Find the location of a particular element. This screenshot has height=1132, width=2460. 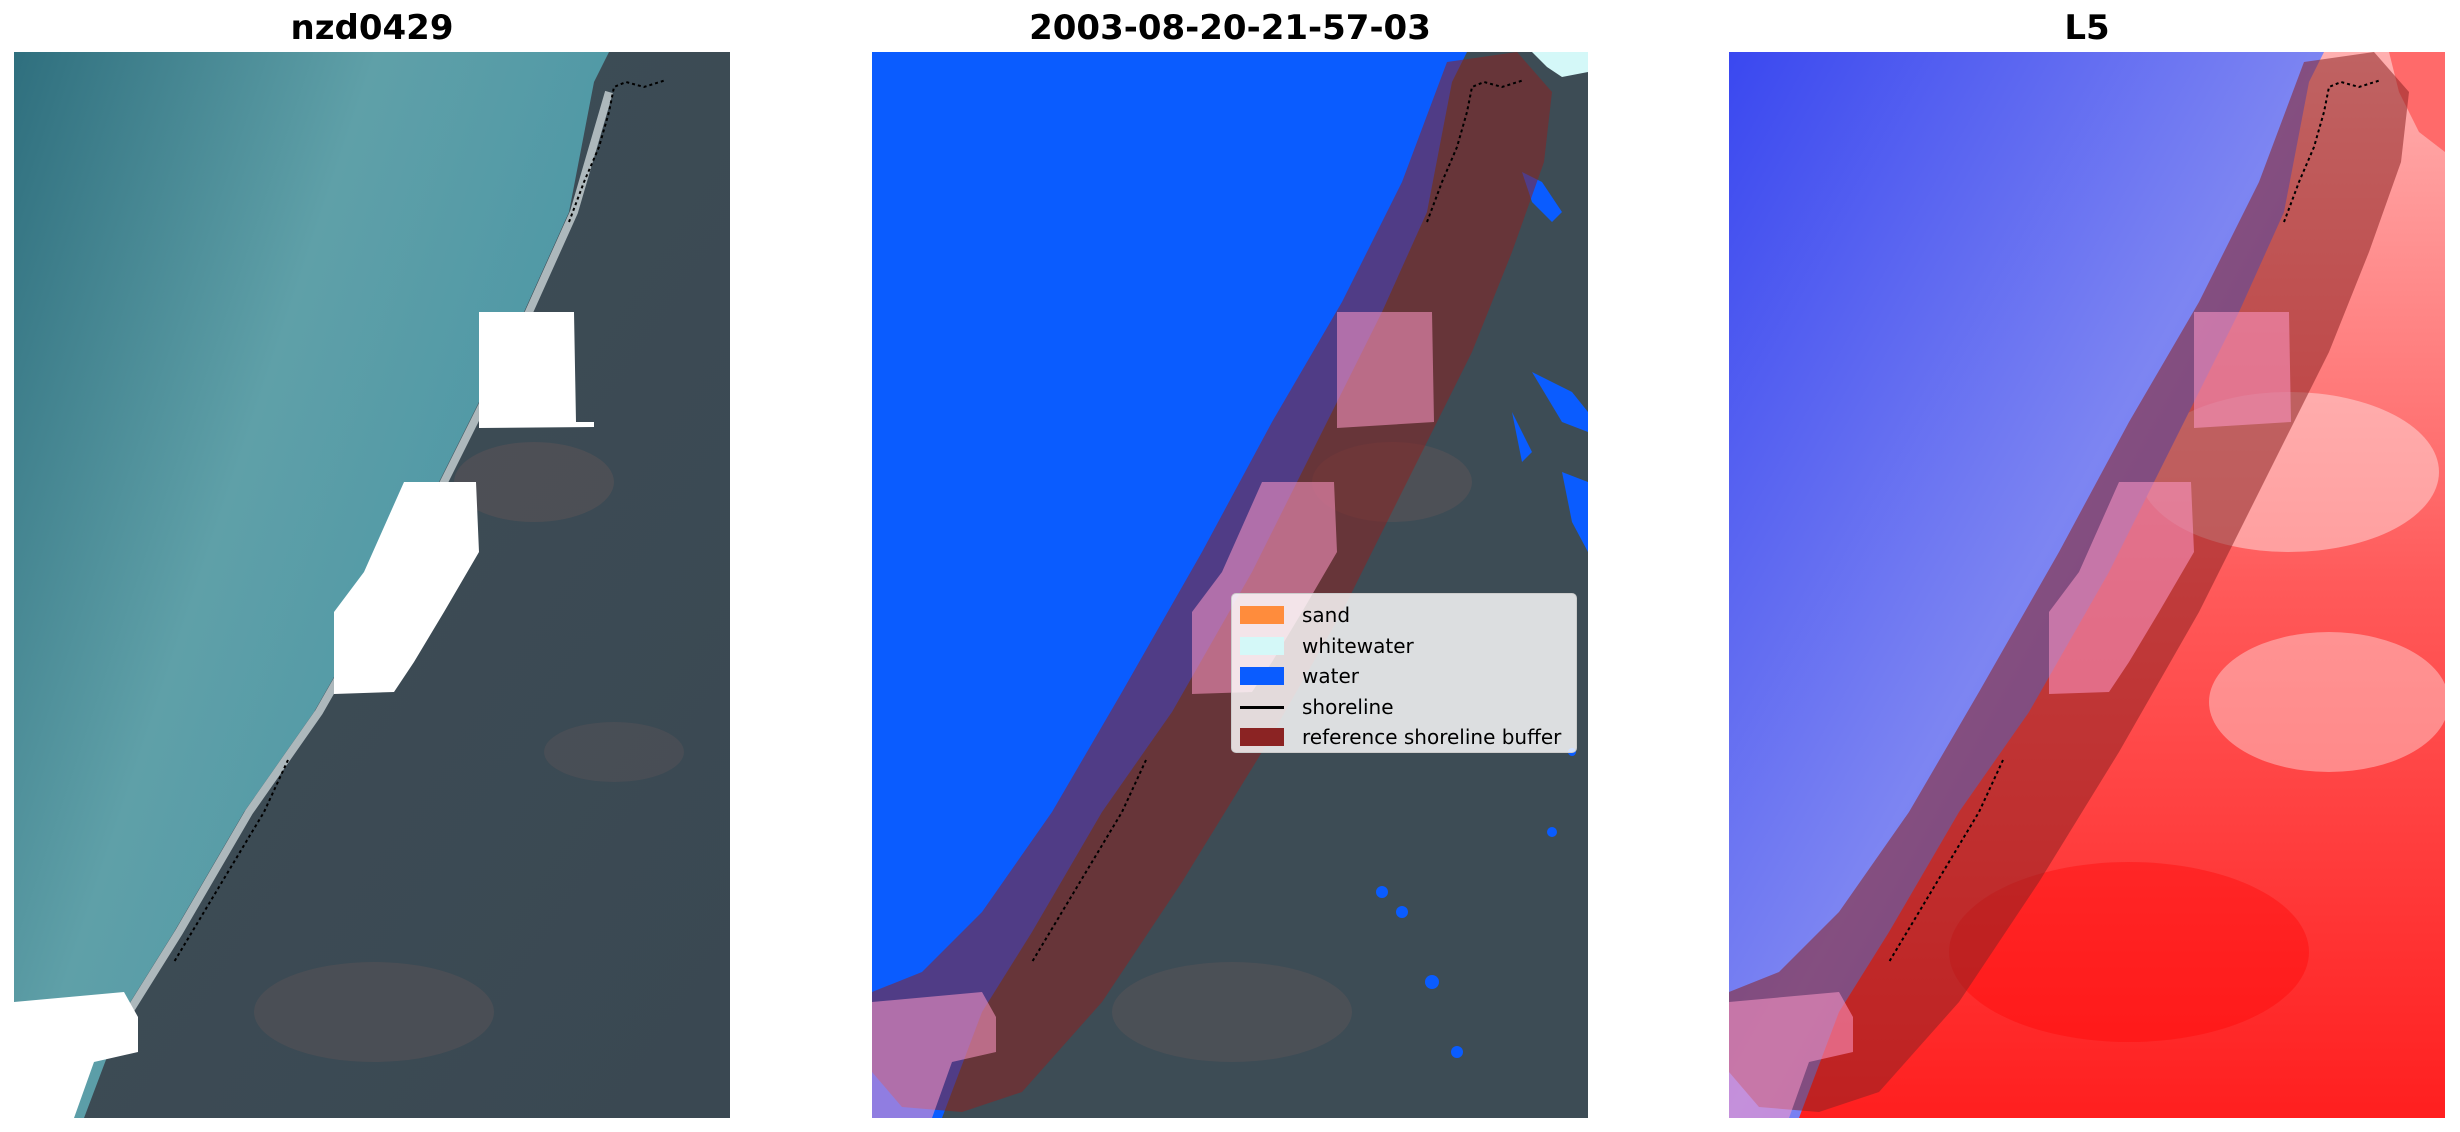

legend-swatch-water is located at coordinates (1262, 676).